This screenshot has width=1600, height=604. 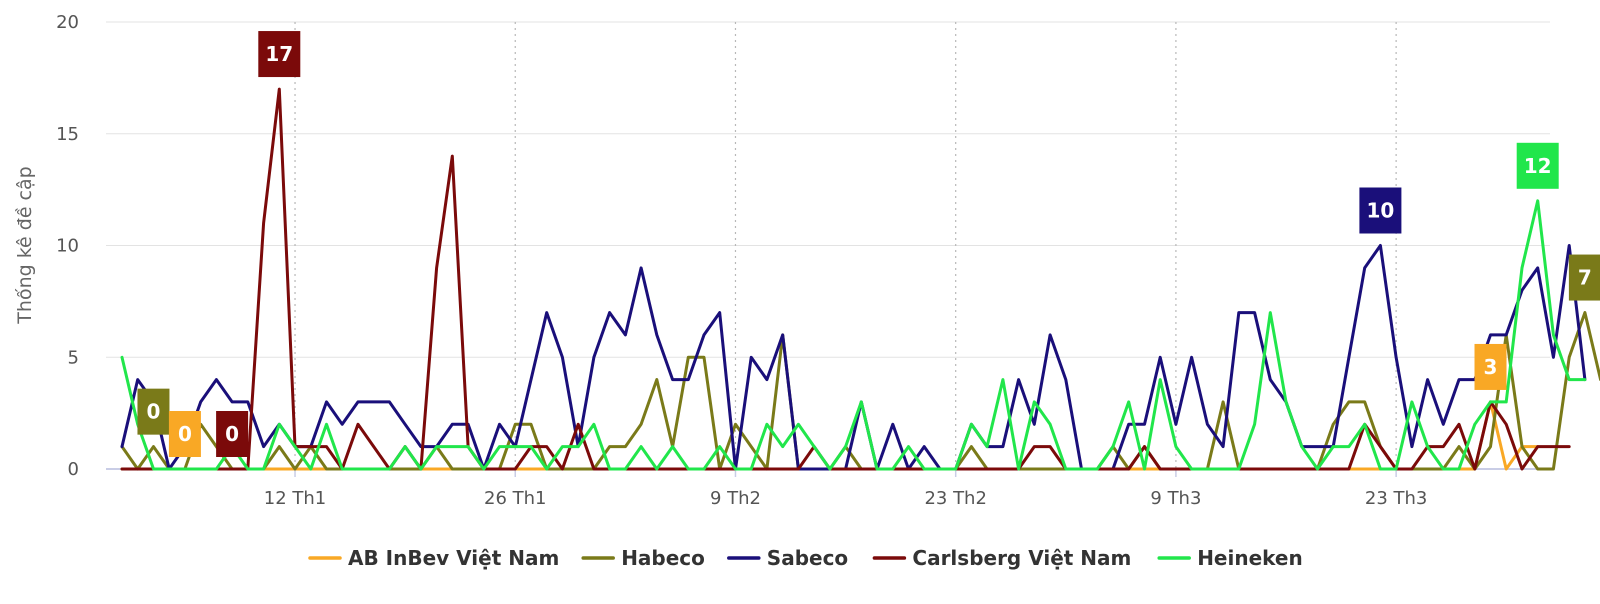 I want to click on data-label-value: 12, so click(x=1538, y=166).